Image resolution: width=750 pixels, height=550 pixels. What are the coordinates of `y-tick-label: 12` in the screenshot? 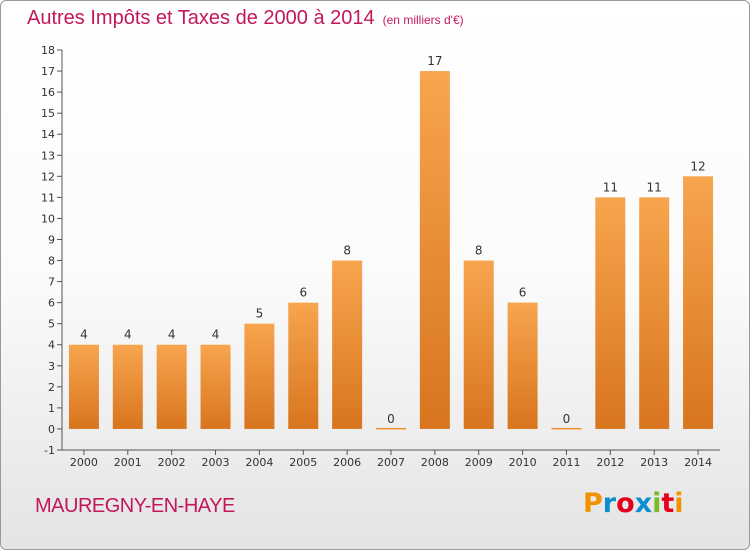 It's located at (48, 176).